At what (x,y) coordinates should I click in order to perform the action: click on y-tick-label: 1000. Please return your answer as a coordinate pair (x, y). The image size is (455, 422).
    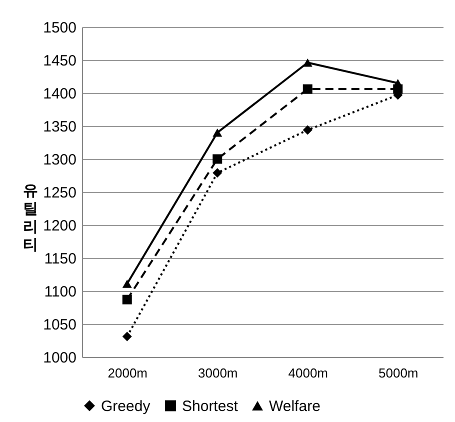
    Looking at the image, I should click on (59, 358).